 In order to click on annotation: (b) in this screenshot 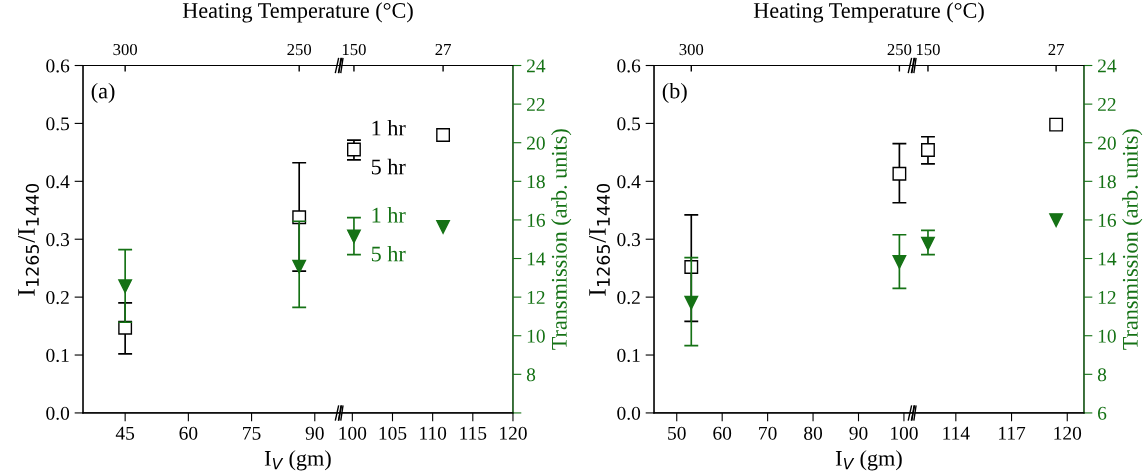, I will do `click(674, 93)`.